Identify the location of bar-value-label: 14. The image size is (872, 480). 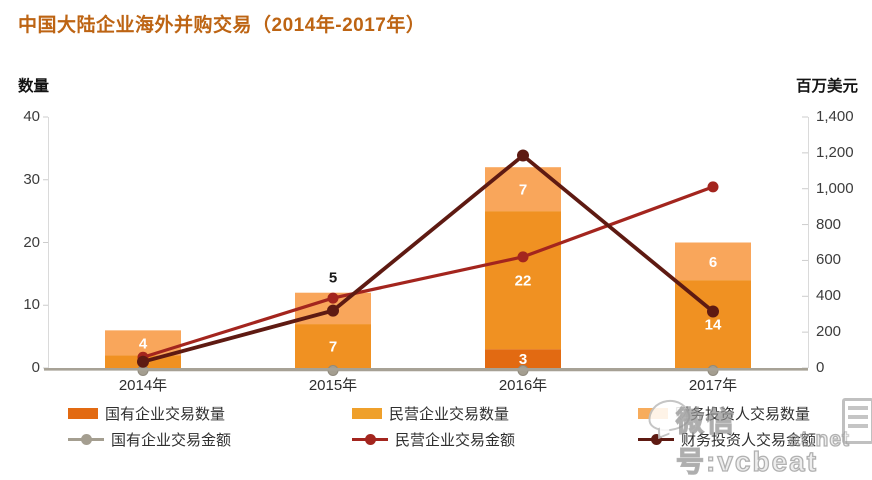
(713, 325).